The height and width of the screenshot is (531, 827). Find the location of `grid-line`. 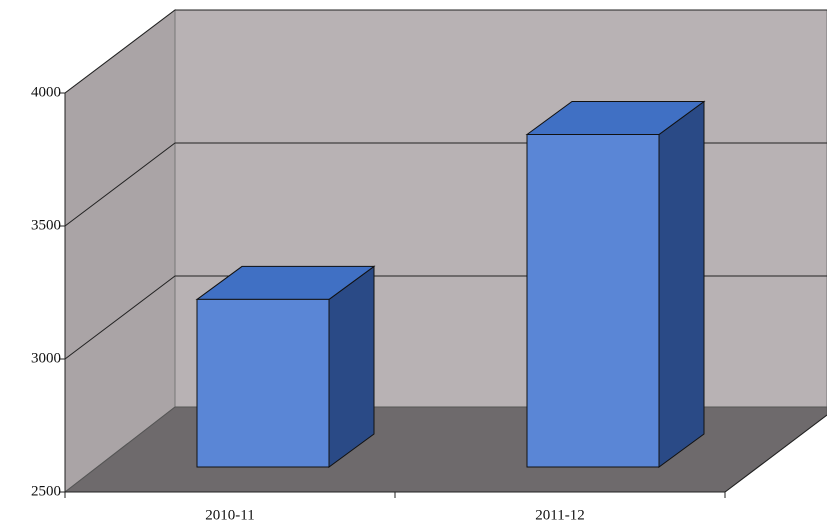

grid-line is located at coordinates (445, 51).